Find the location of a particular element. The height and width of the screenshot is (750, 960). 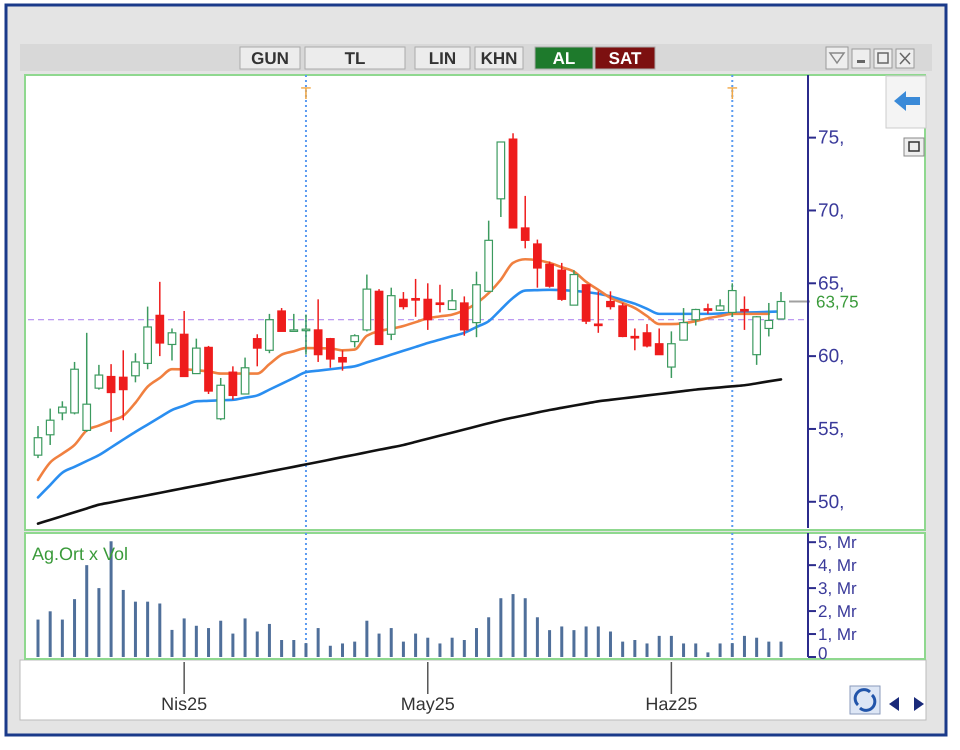

y-tick-label: 5, Mr is located at coordinates (838, 542).